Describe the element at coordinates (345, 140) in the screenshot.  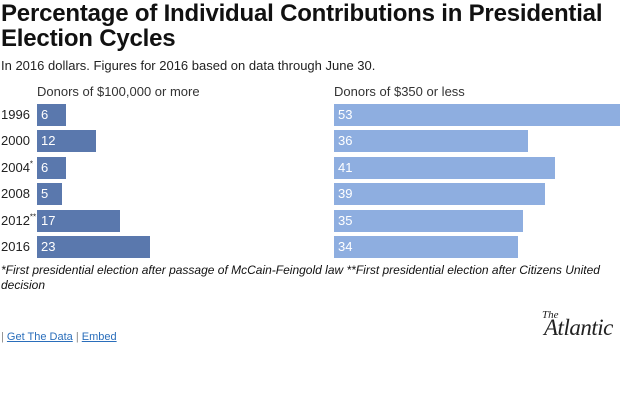
I see `bar-value-label: 36` at that location.